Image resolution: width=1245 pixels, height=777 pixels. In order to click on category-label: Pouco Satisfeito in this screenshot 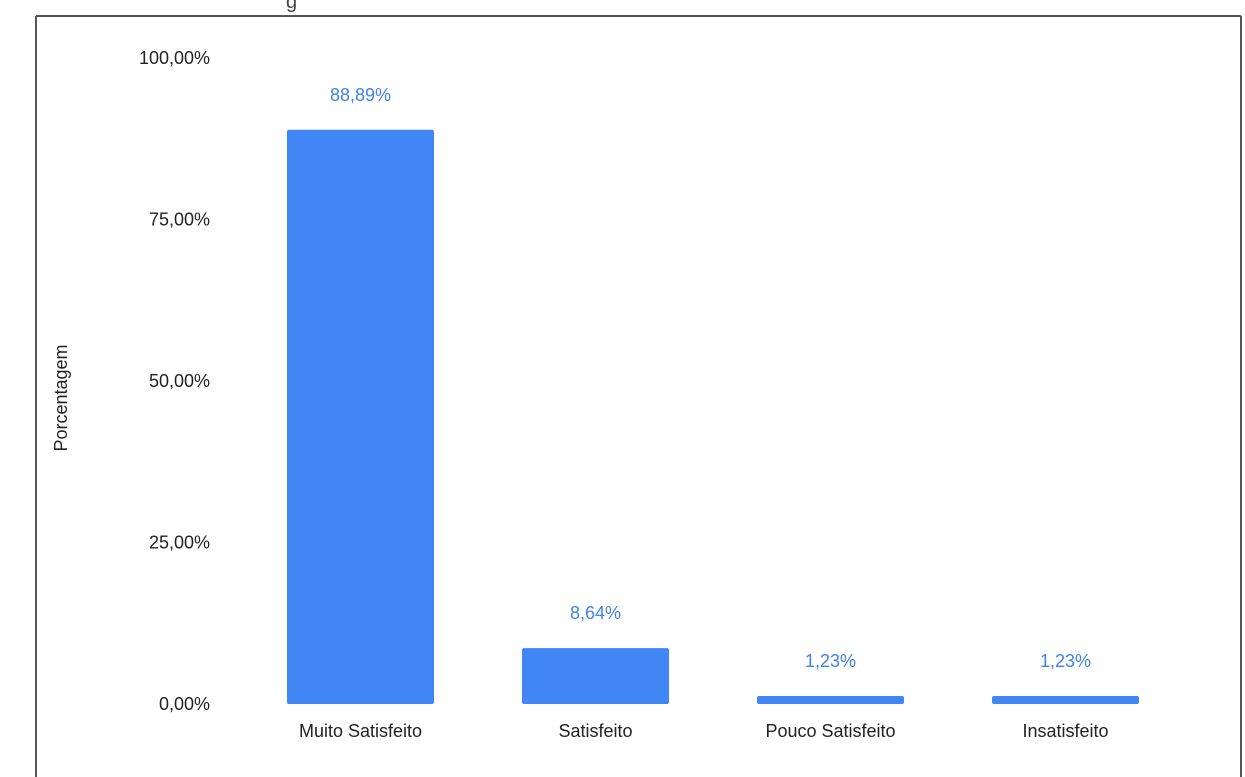, I will do `click(830, 731)`.